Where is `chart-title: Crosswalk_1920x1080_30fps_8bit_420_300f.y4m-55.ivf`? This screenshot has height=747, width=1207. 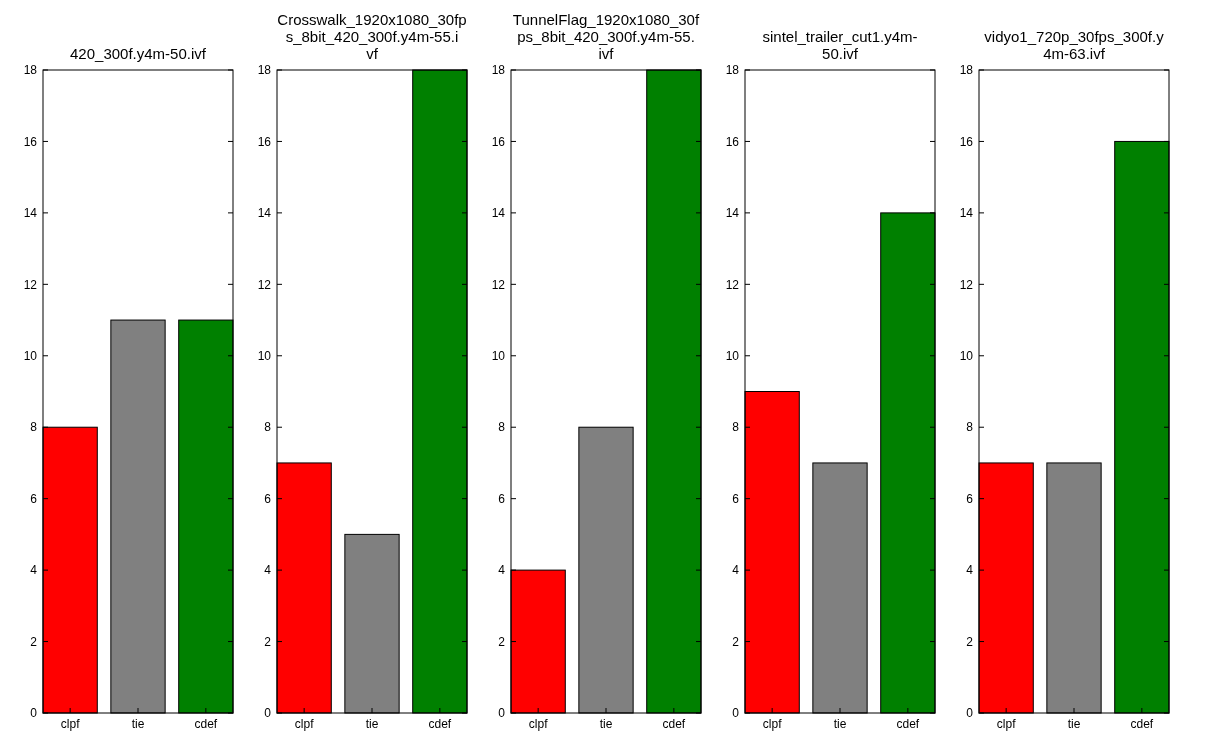 chart-title: Crosswalk_1920x1080_30fps_8bit_420_300f.y4m-55.ivf is located at coordinates (372, 36).